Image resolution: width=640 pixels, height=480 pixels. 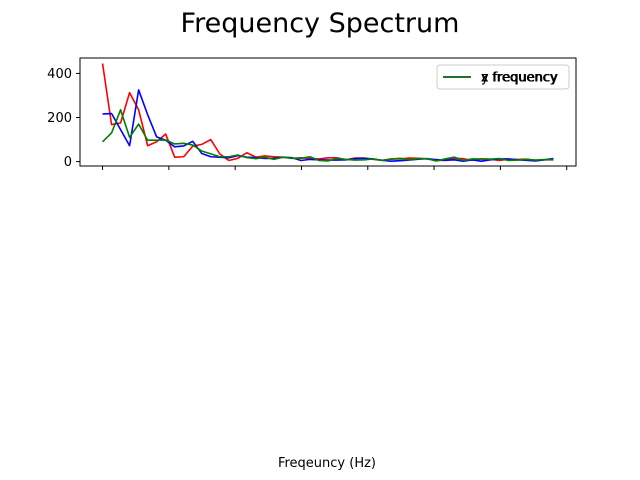 I want to click on legend-label: x frequency, so click(x=519, y=78).